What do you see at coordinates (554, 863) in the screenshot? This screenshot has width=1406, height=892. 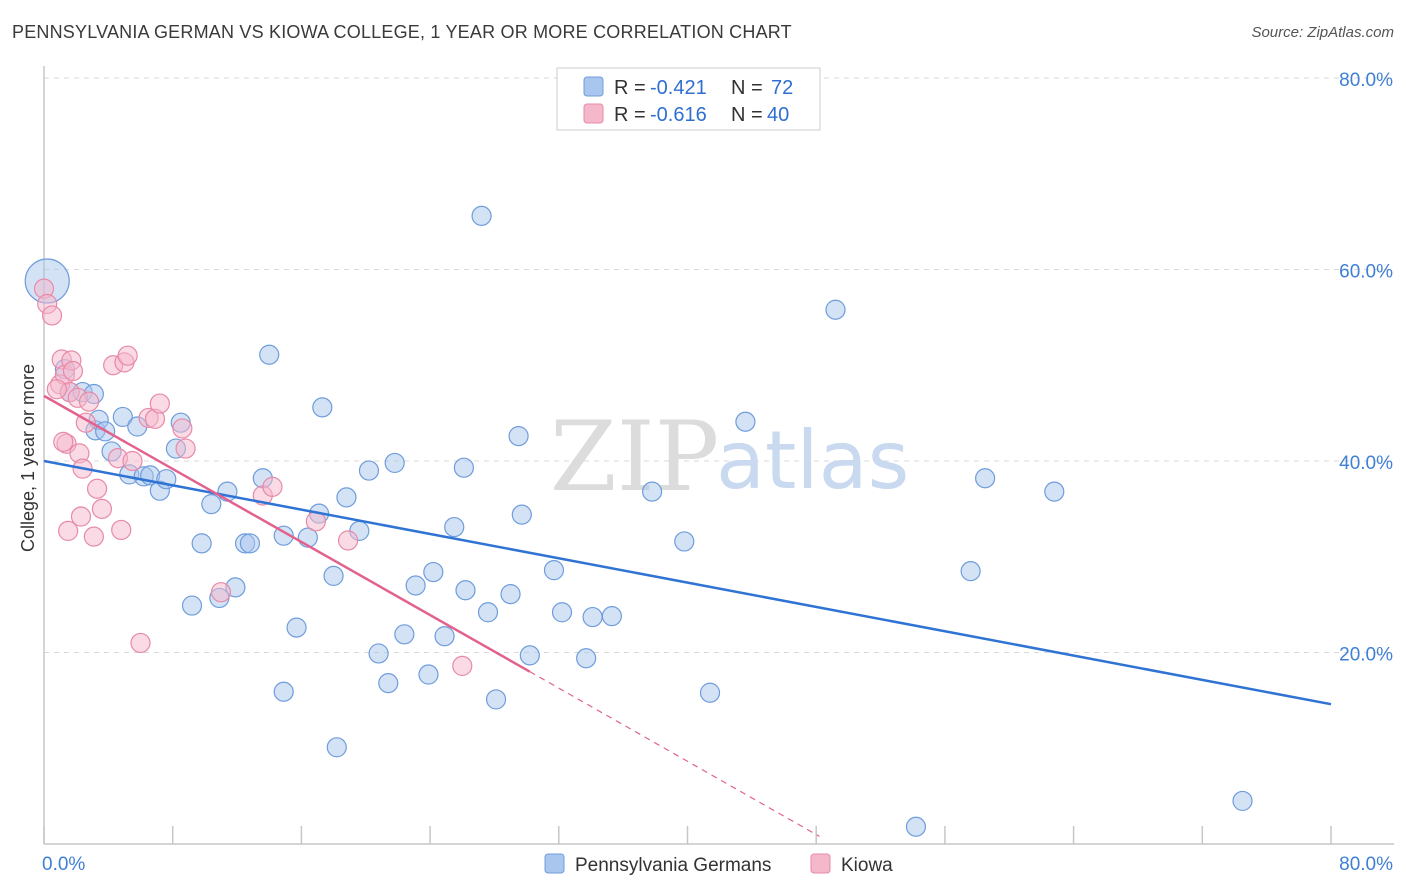 I see `bottom-legend-swatch-blue` at bounding box center [554, 863].